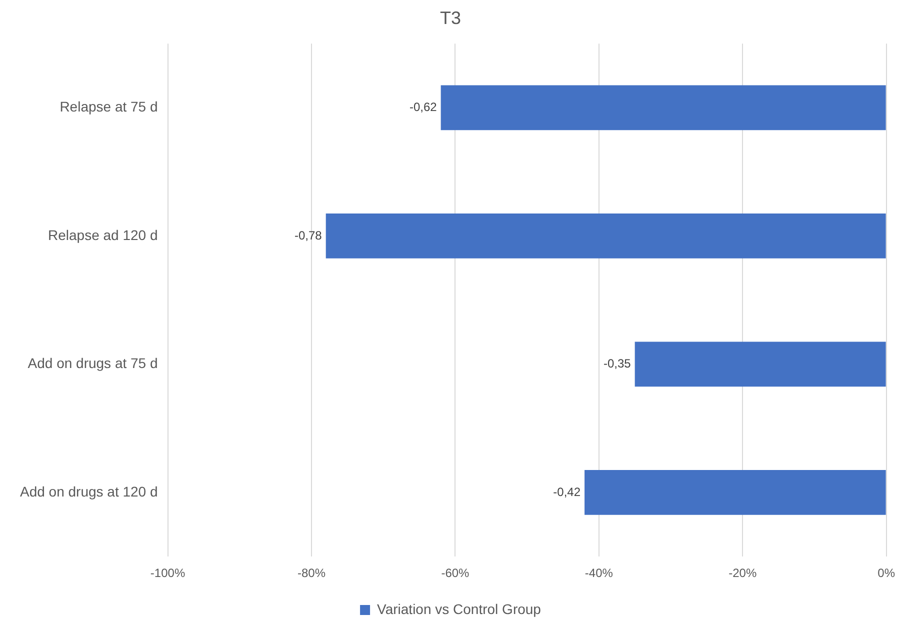  What do you see at coordinates (451, 18) in the screenshot?
I see `chart-title: T3` at bounding box center [451, 18].